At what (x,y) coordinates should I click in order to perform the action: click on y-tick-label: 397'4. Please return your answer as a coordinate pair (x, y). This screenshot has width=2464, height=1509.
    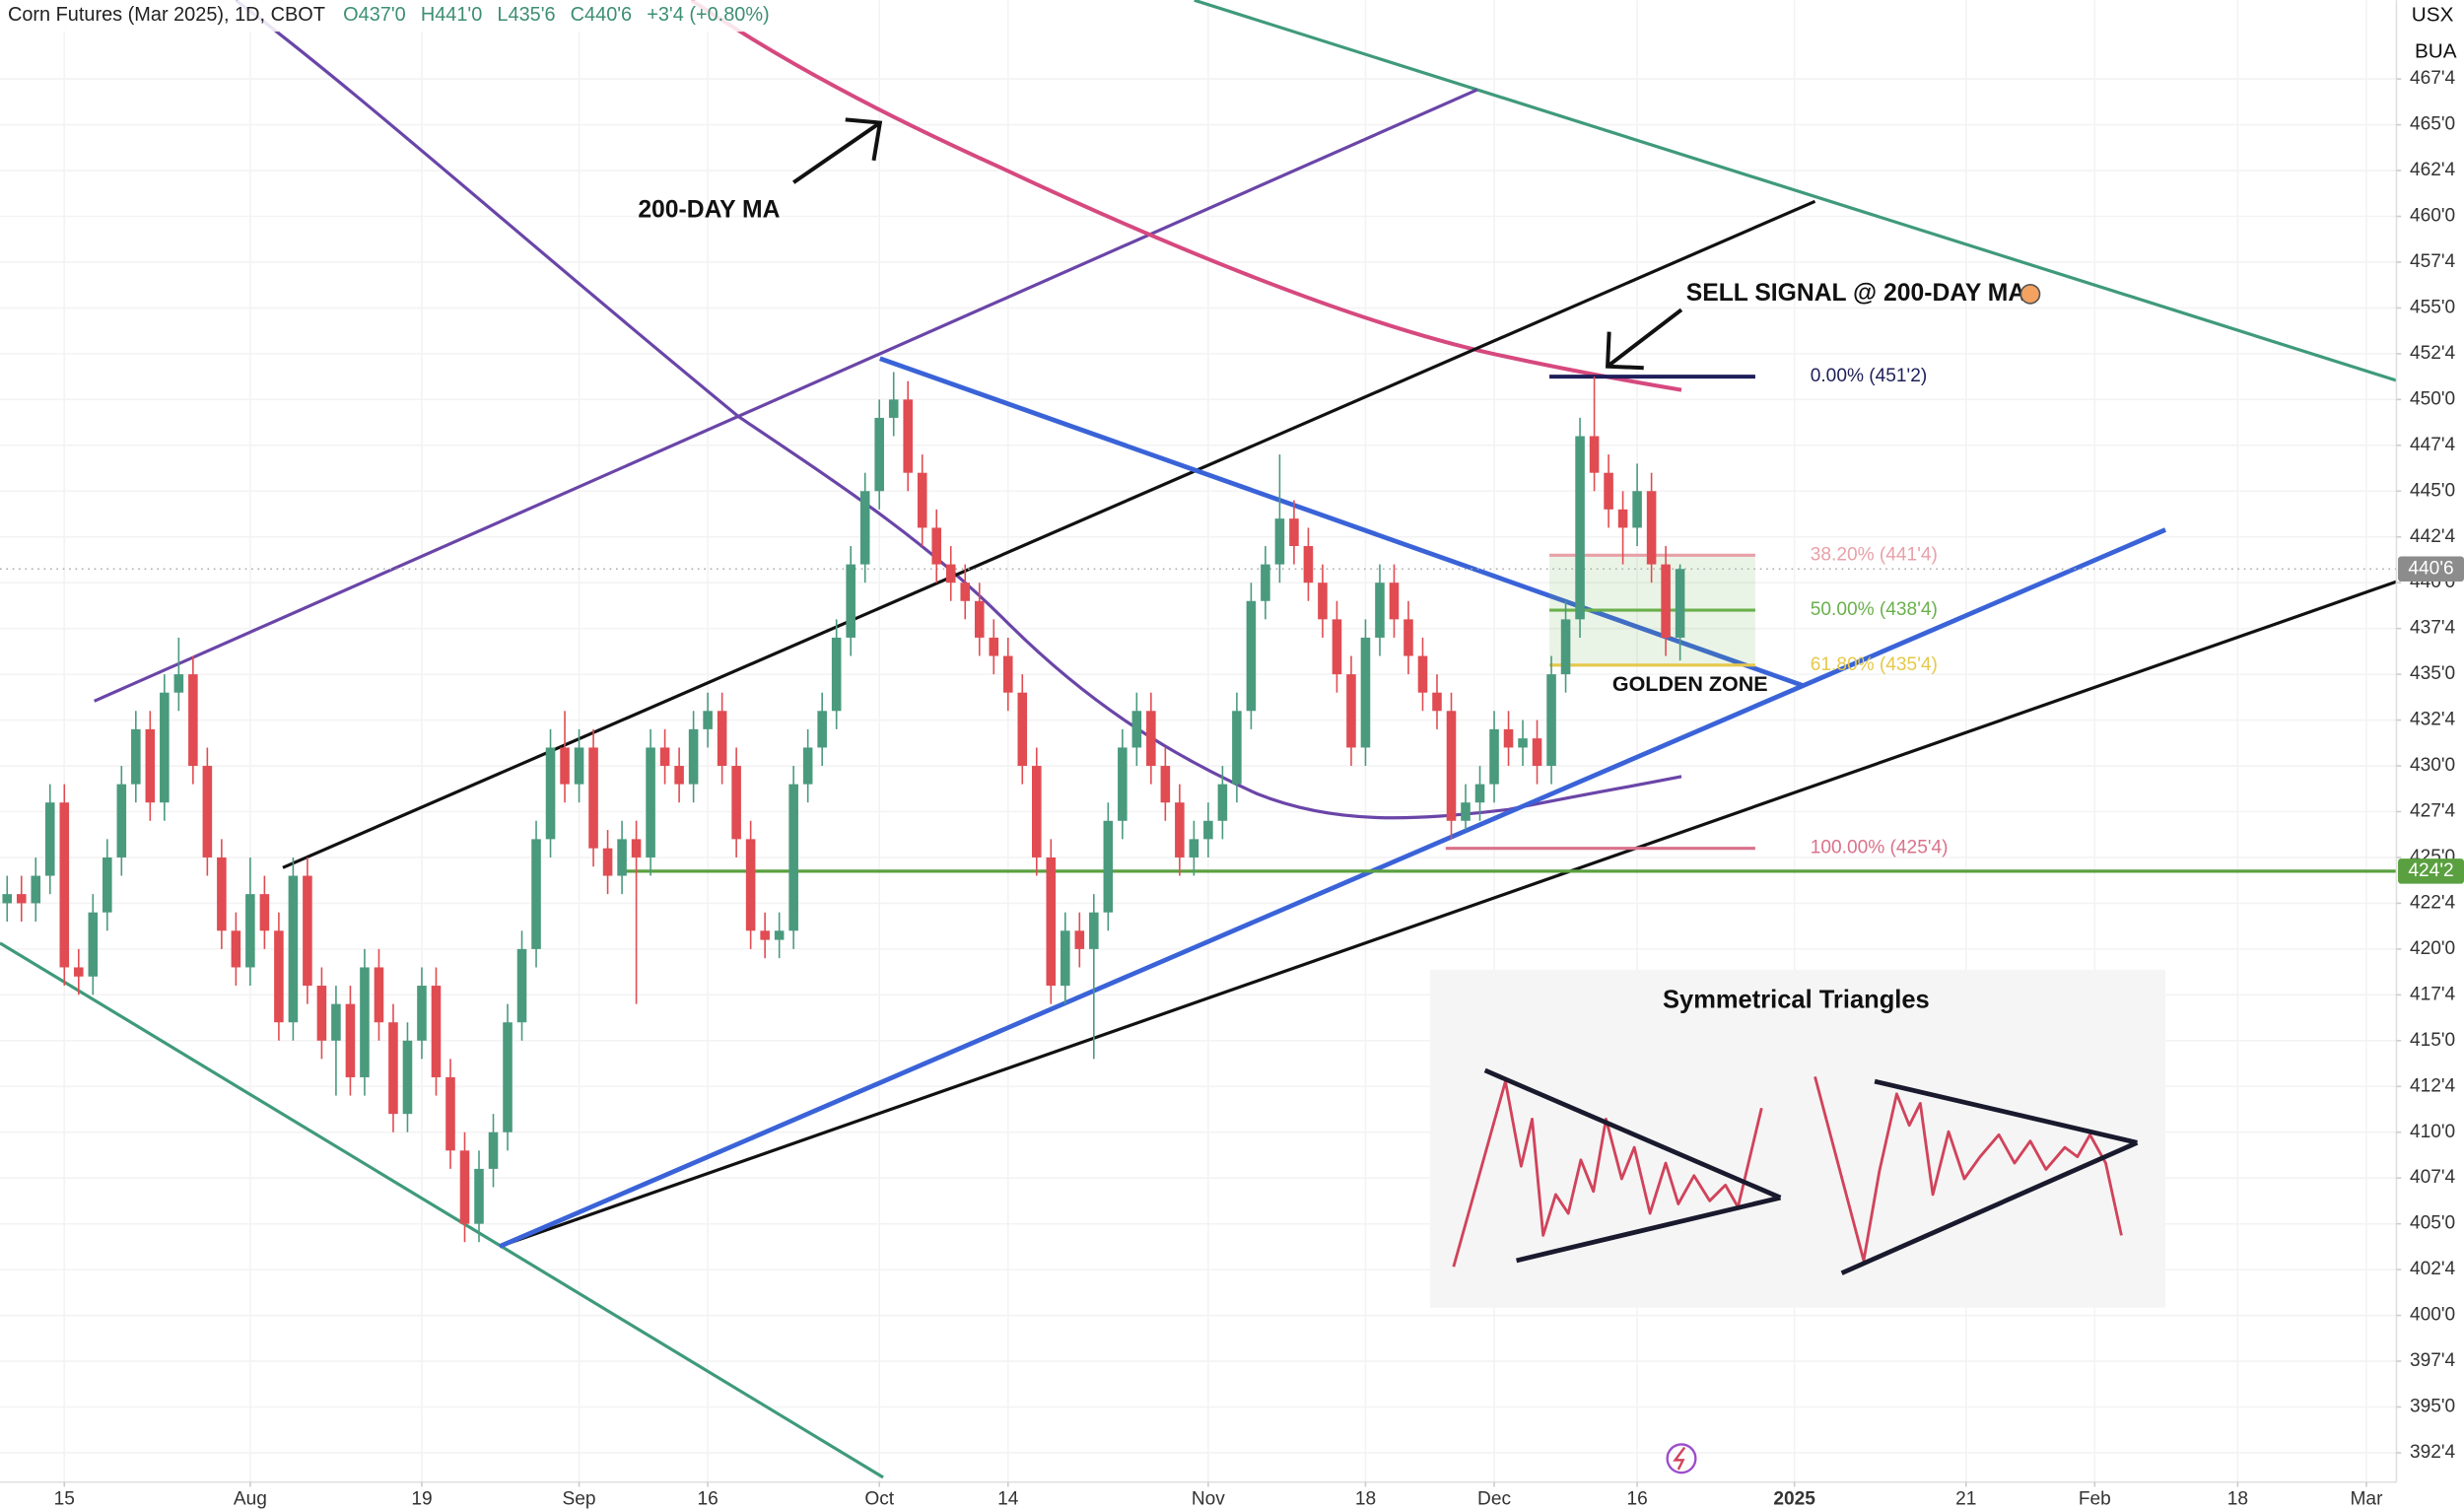
    Looking at the image, I should click on (2433, 1360).